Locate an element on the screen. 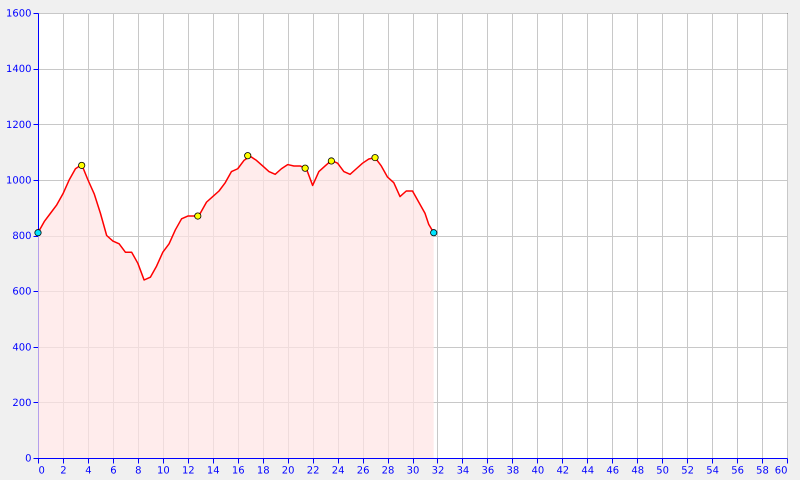 This screenshot has width=800, height=480. y-tick-label: 1200 is located at coordinates (19, 125).